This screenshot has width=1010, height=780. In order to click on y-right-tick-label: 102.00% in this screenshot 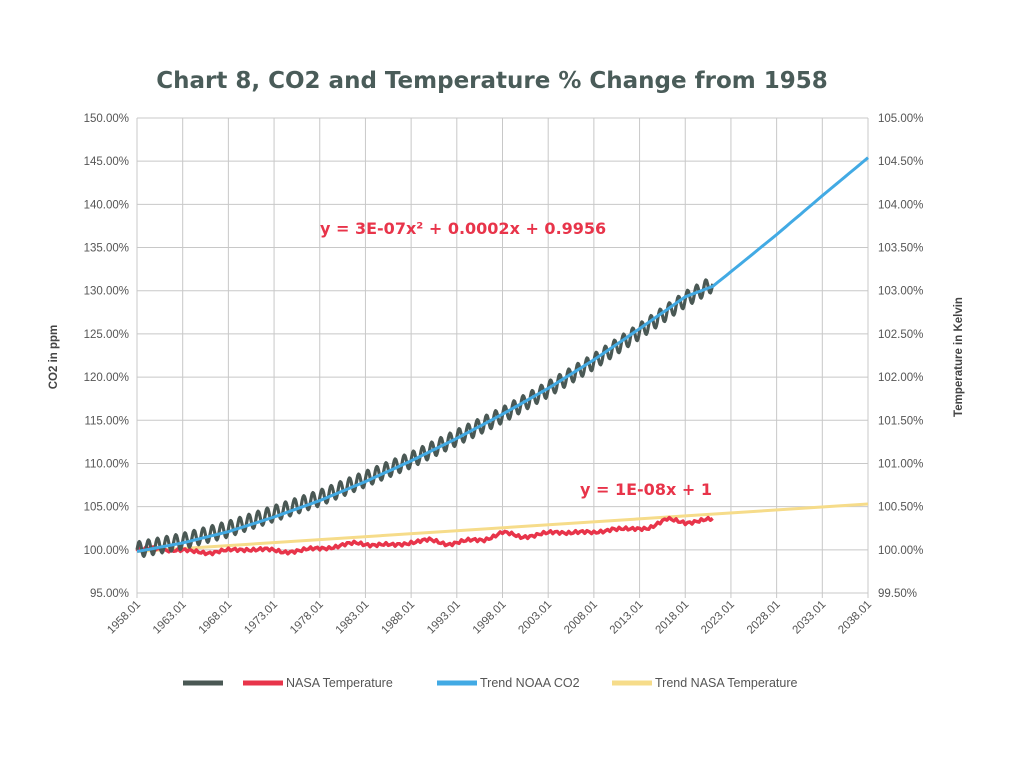, I will do `click(900, 378)`.